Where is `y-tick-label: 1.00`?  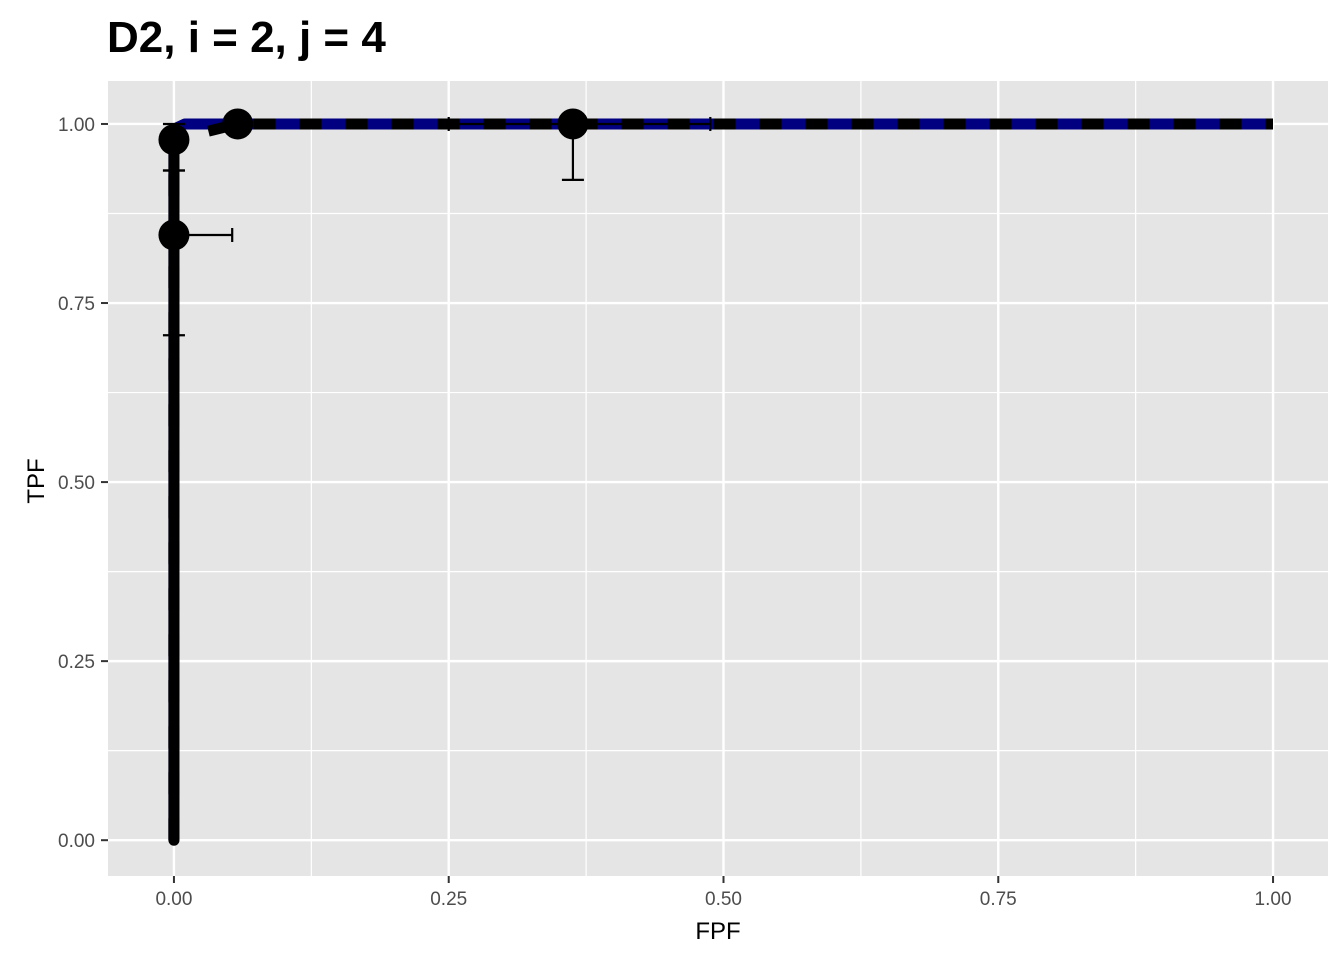
y-tick-label: 1.00 is located at coordinates (76, 125).